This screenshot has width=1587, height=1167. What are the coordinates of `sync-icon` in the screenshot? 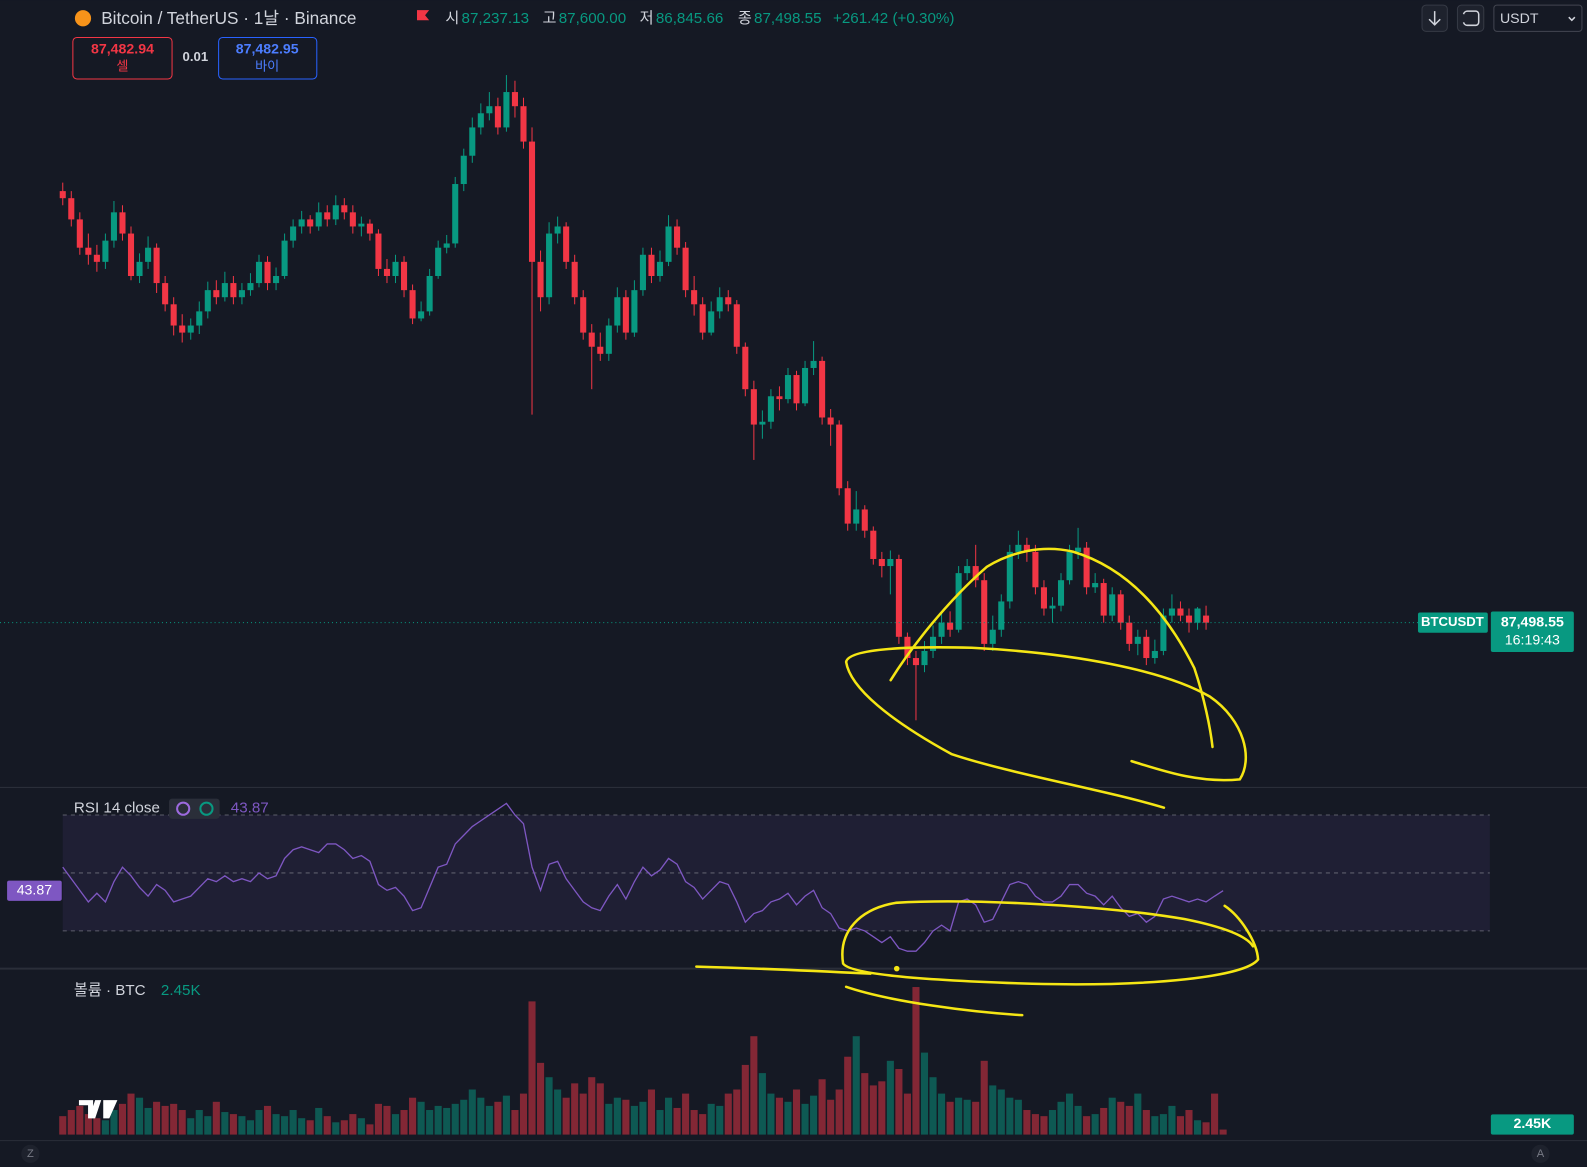 It's located at (1471, 18).